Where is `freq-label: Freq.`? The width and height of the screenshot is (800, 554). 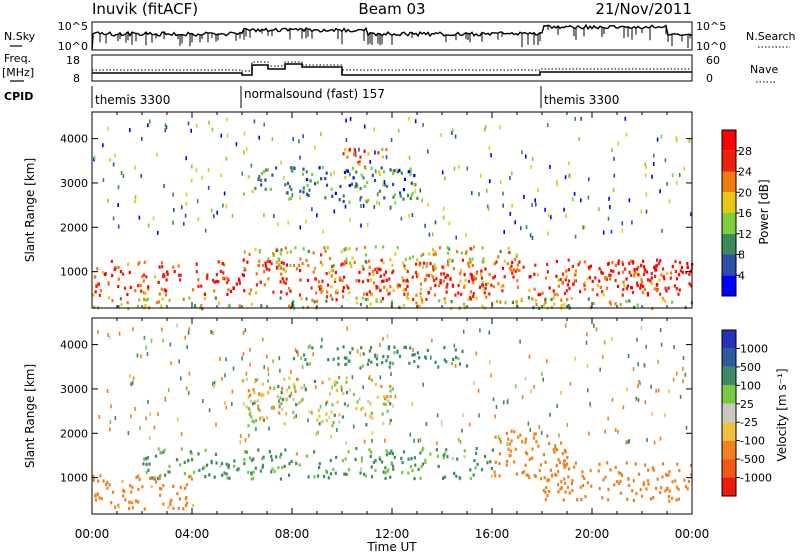
freq-label: Freq. is located at coordinates (17, 58).